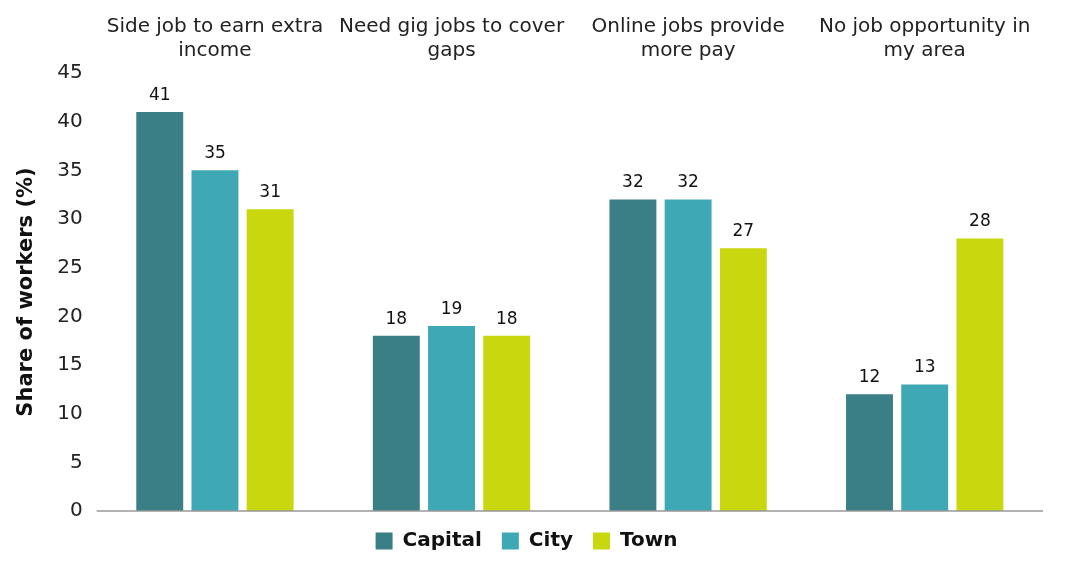  I want to click on data-label: 27, so click(743, 230).